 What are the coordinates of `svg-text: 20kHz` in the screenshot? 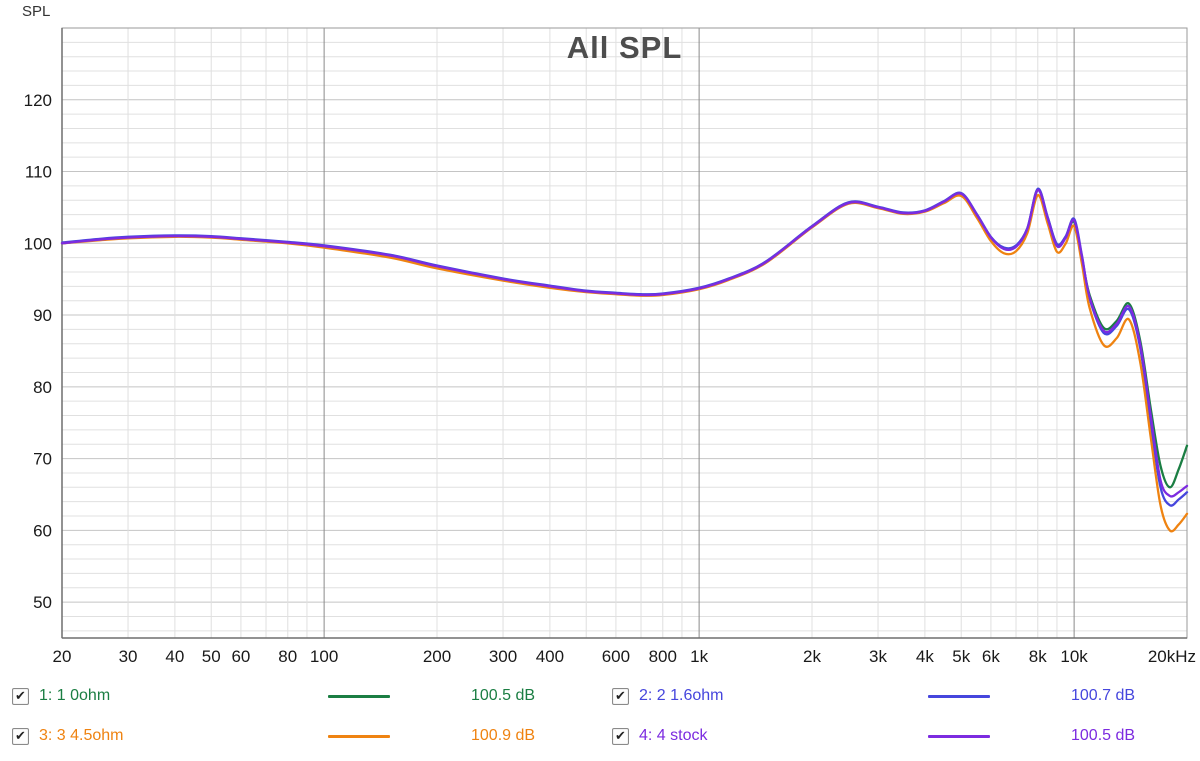 It's located at (1172, 656).